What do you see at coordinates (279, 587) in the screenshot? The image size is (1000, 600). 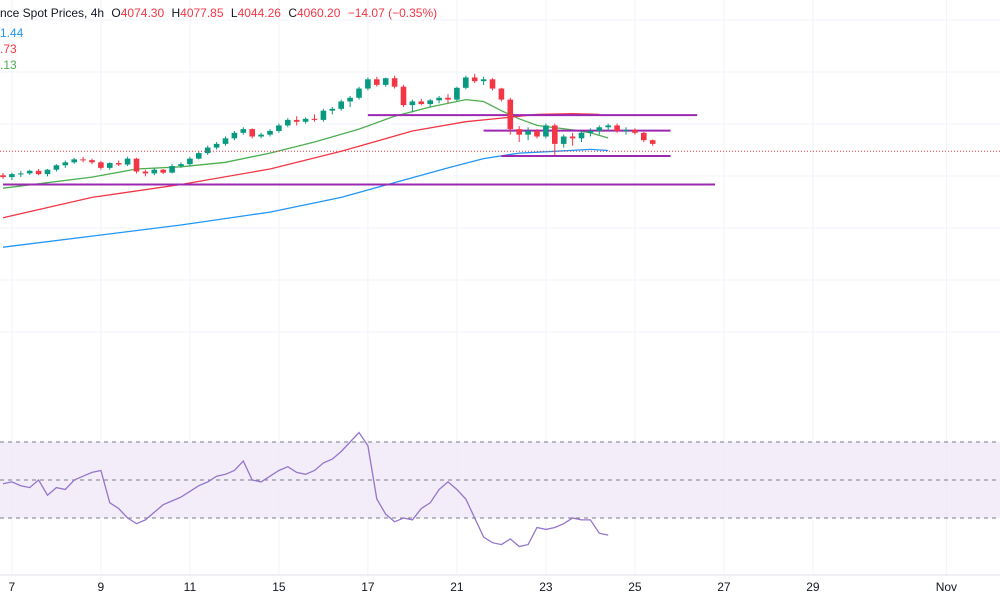 I see `x-tick-label-3: 15` at bounding box center [279, 587].